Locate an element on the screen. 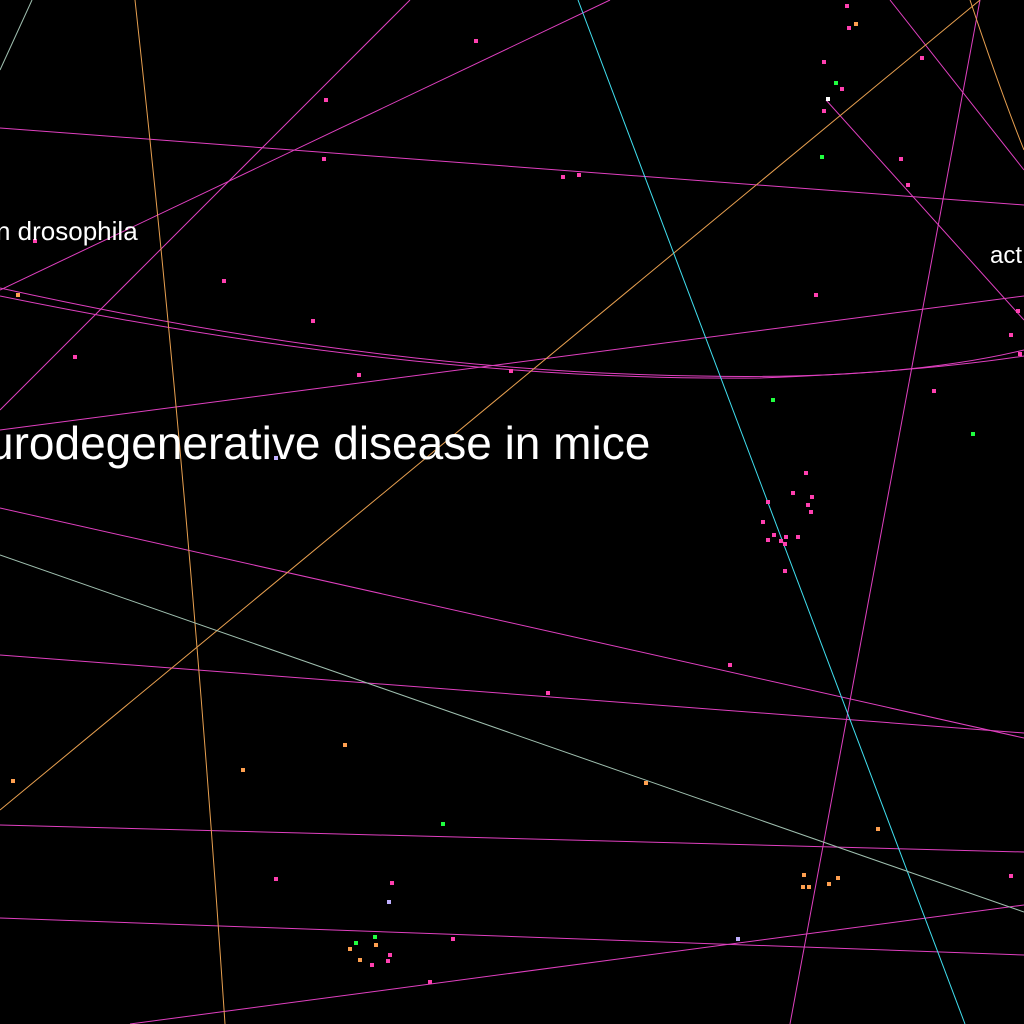 This screenshot has width=1024, height=1024. node-label-left: n drosophila is located at coordinates (69, 231).